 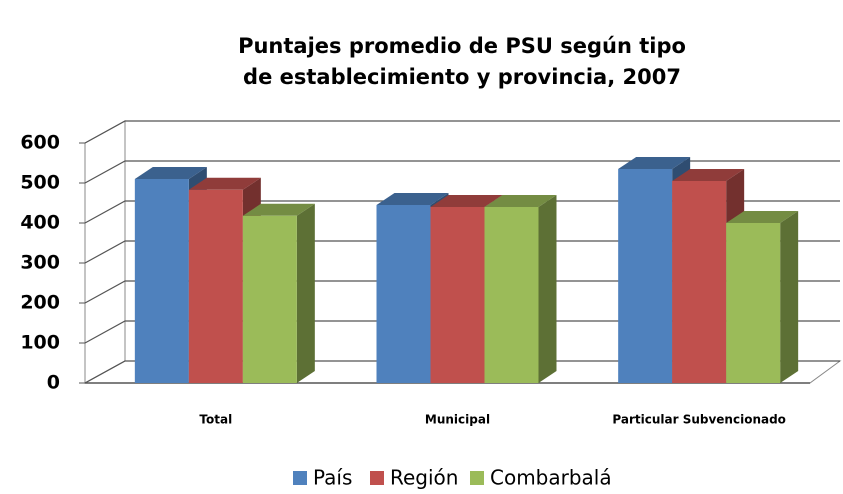 I want to click on legend-label: Región, so click(x=424, y=478).